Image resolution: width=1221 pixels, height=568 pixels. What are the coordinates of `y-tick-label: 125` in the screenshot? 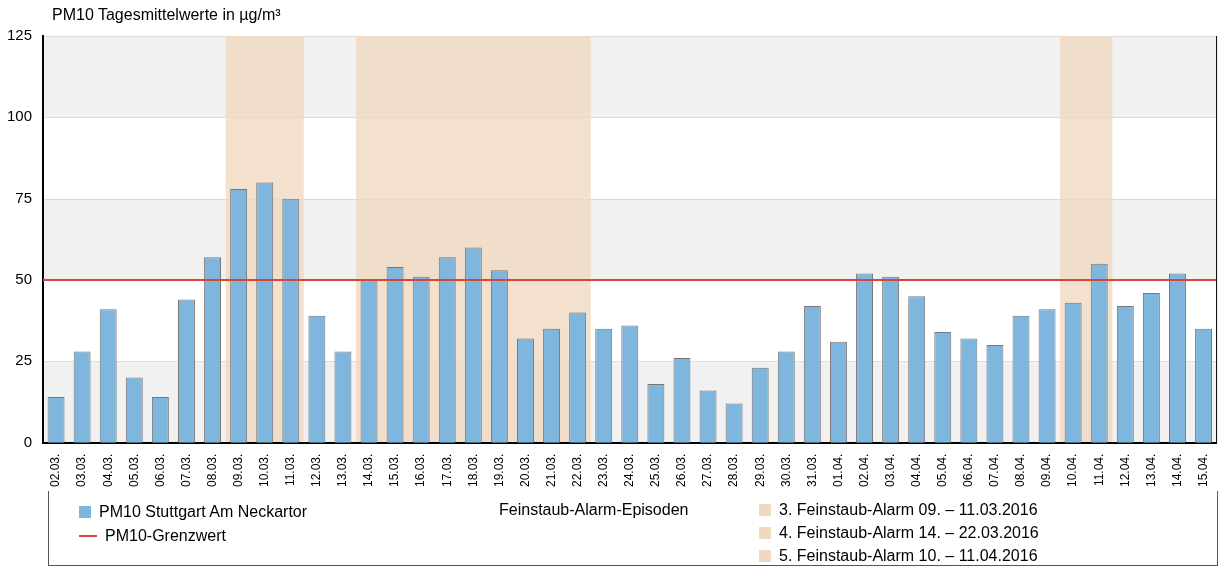 It's located at (20, 35).